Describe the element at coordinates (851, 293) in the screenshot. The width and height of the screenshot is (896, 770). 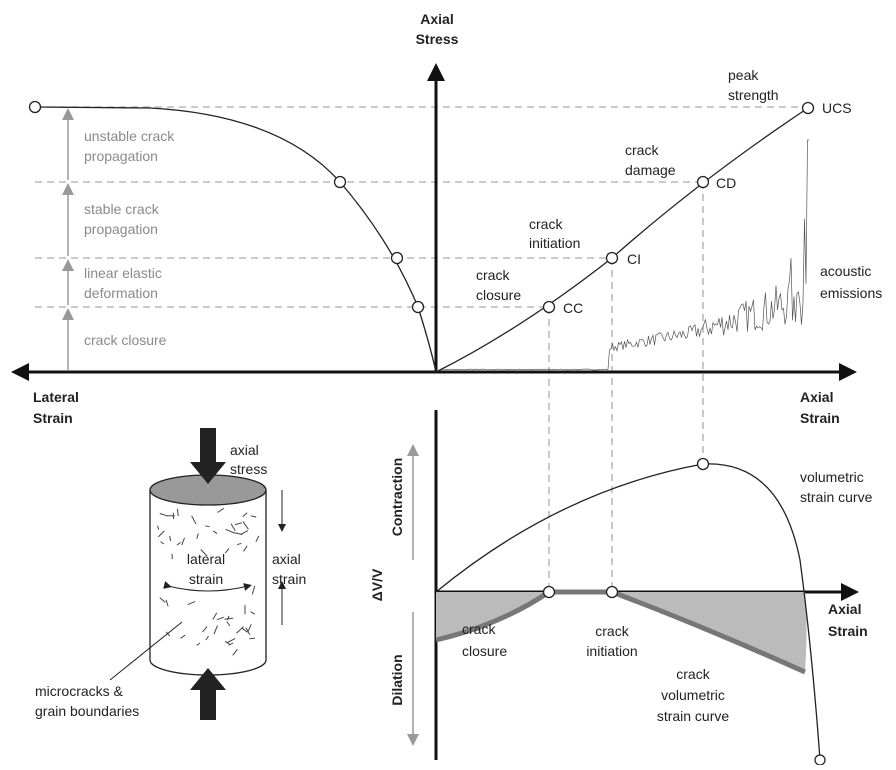
I see `annotation: emissions` at that location.